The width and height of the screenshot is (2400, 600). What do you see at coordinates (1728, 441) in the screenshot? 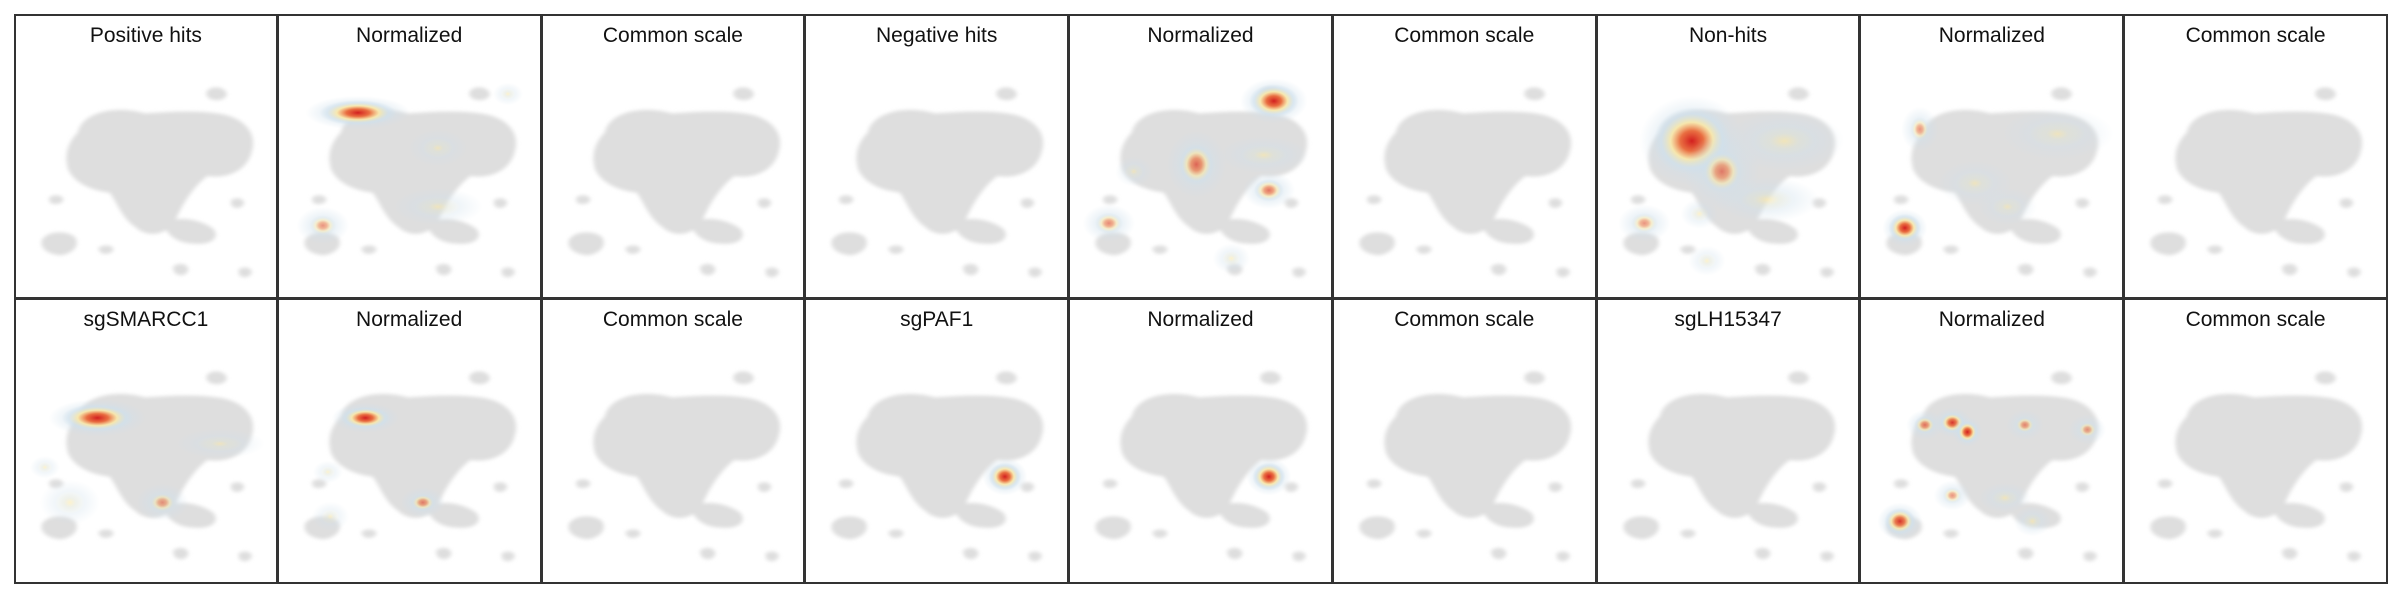
I see `density-panel: sgLH15347` at bounding box center [1728, 441].